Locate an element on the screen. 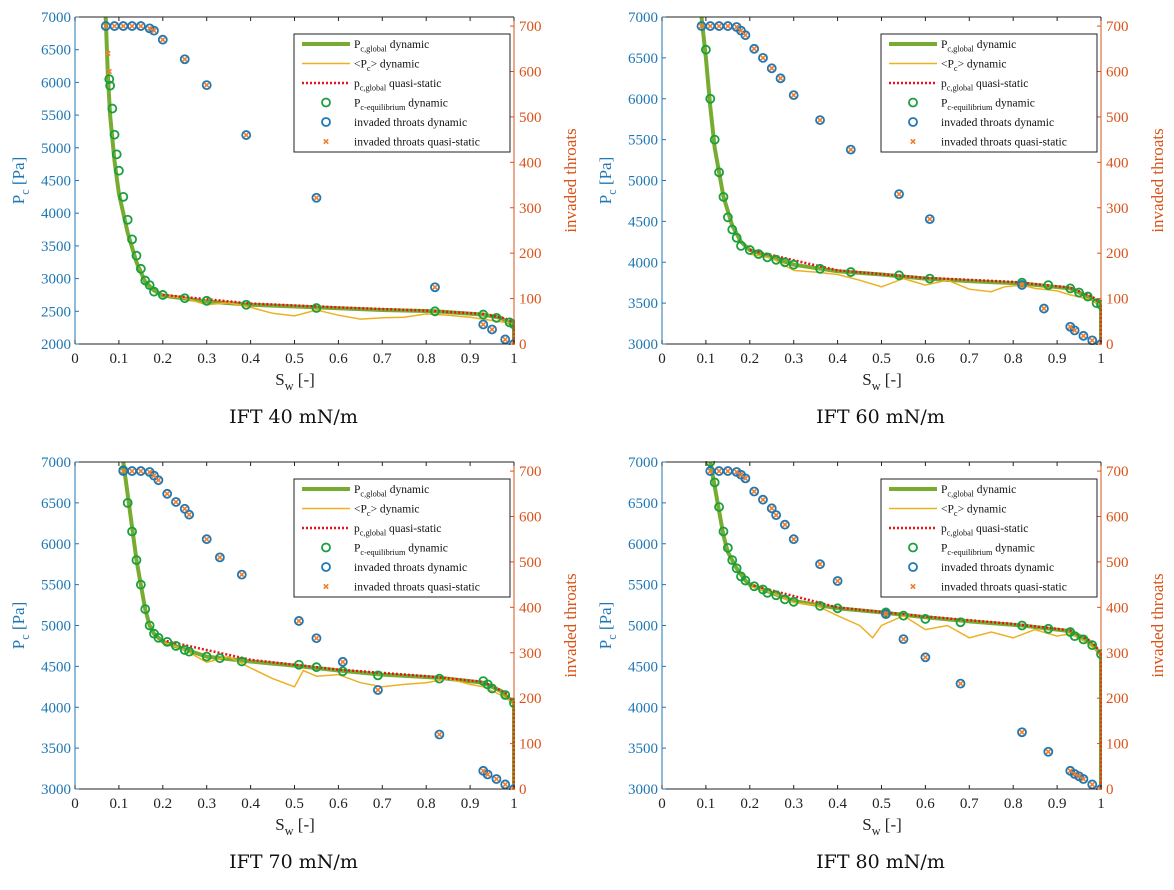 This screenshot has width=1174, height=890. legend-box is located at coordinates (989, 93).